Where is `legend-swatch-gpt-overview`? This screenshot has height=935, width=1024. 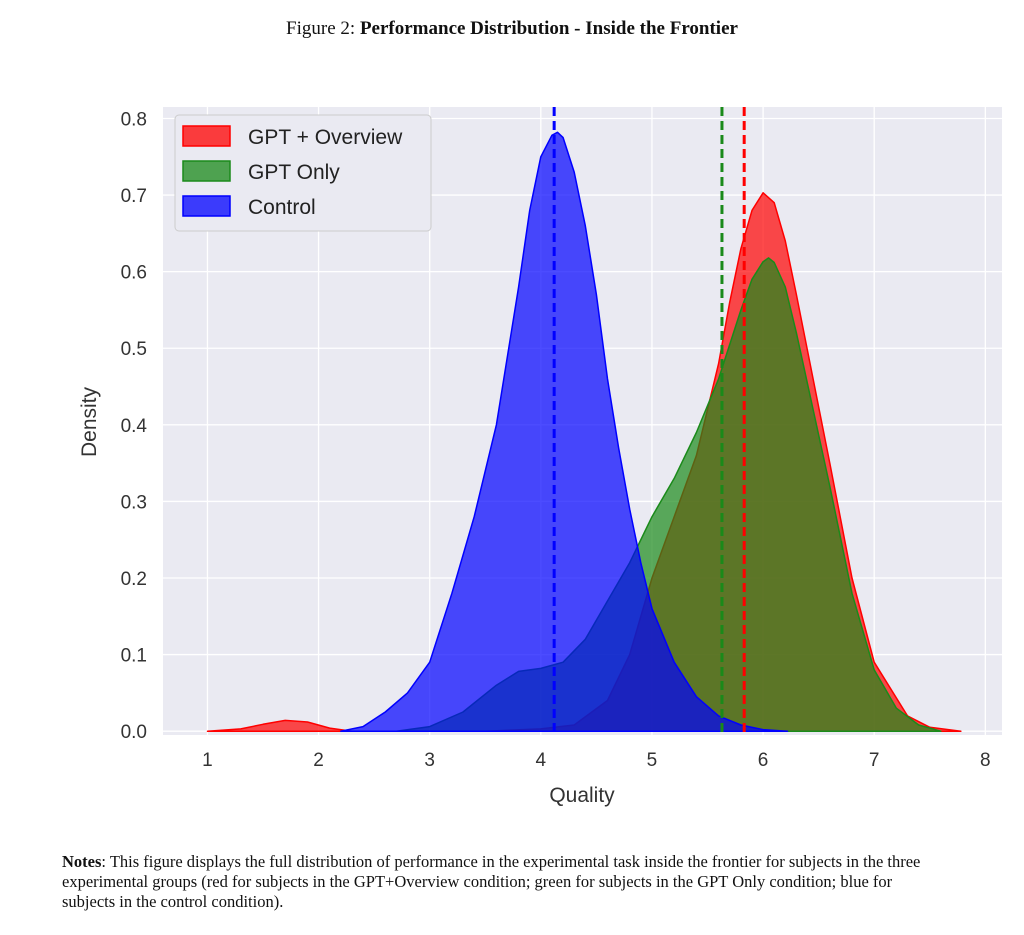
legend-swatch-gpt-overview is located at coordinates (206, 136).